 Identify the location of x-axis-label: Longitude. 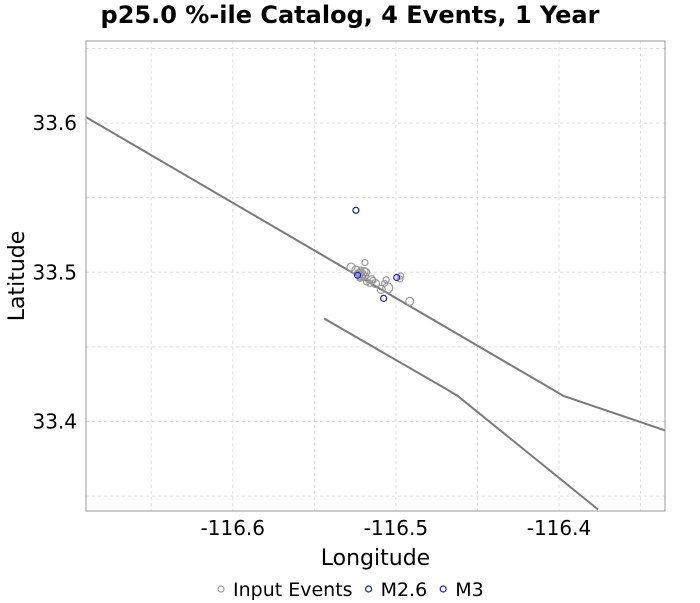
(375, 558).